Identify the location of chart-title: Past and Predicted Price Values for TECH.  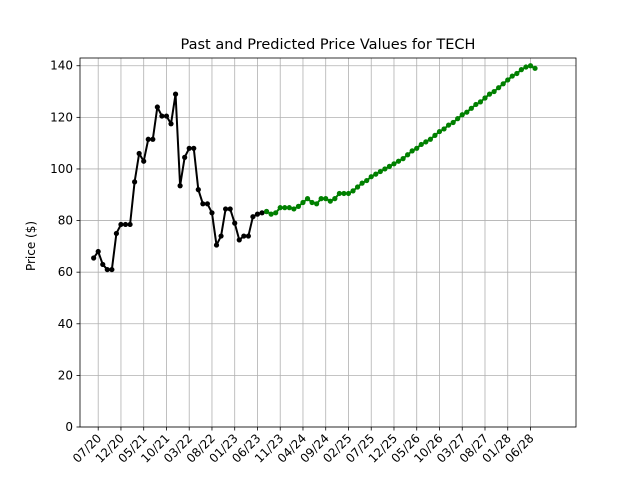
(328, 45).